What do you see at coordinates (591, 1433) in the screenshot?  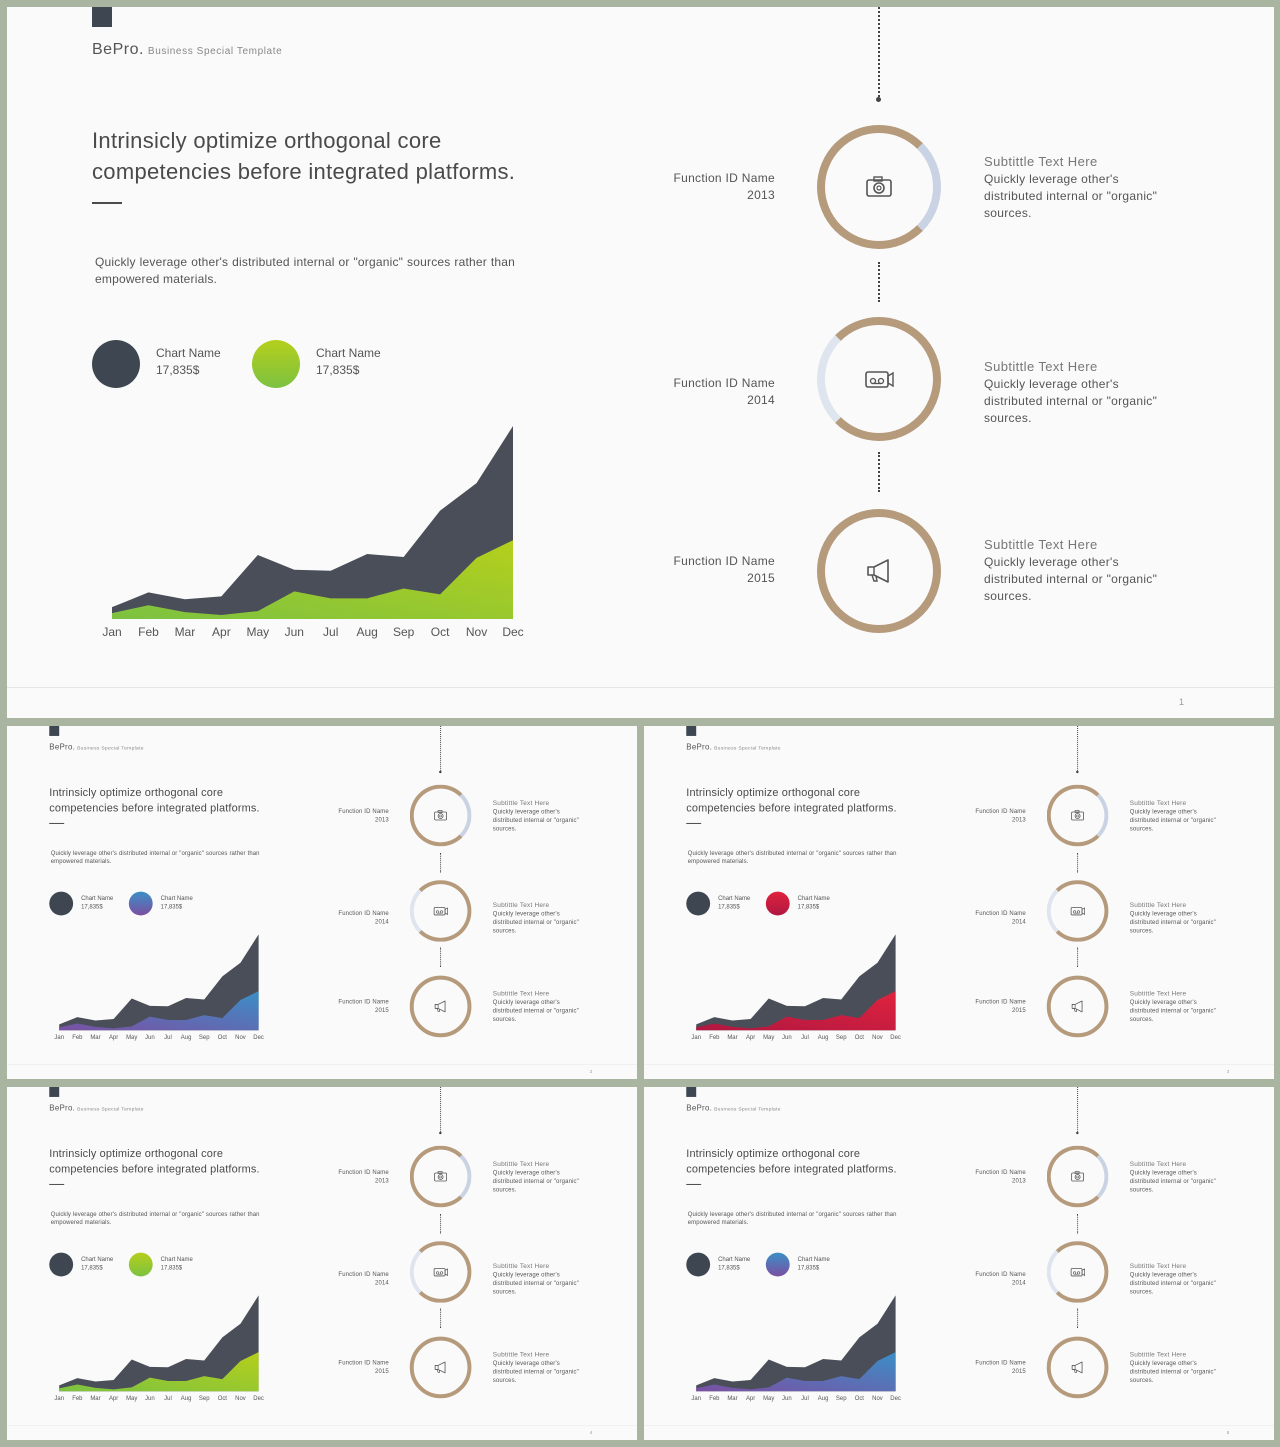 I see `page-number: 4` at bounding box center [591, 1433].